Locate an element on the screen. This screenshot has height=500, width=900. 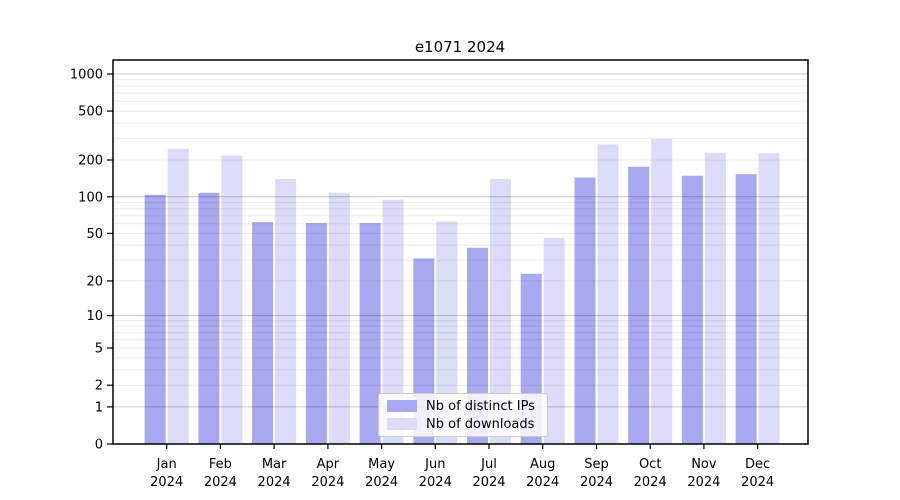
bar-downloads-apr is located at coordinates (339, 318).